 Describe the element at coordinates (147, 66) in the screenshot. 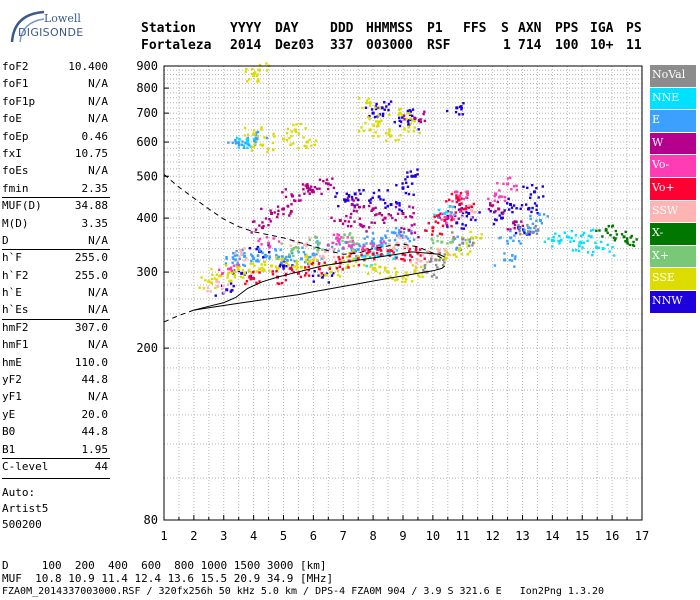

I see `y-tick-label: 900` at that location.